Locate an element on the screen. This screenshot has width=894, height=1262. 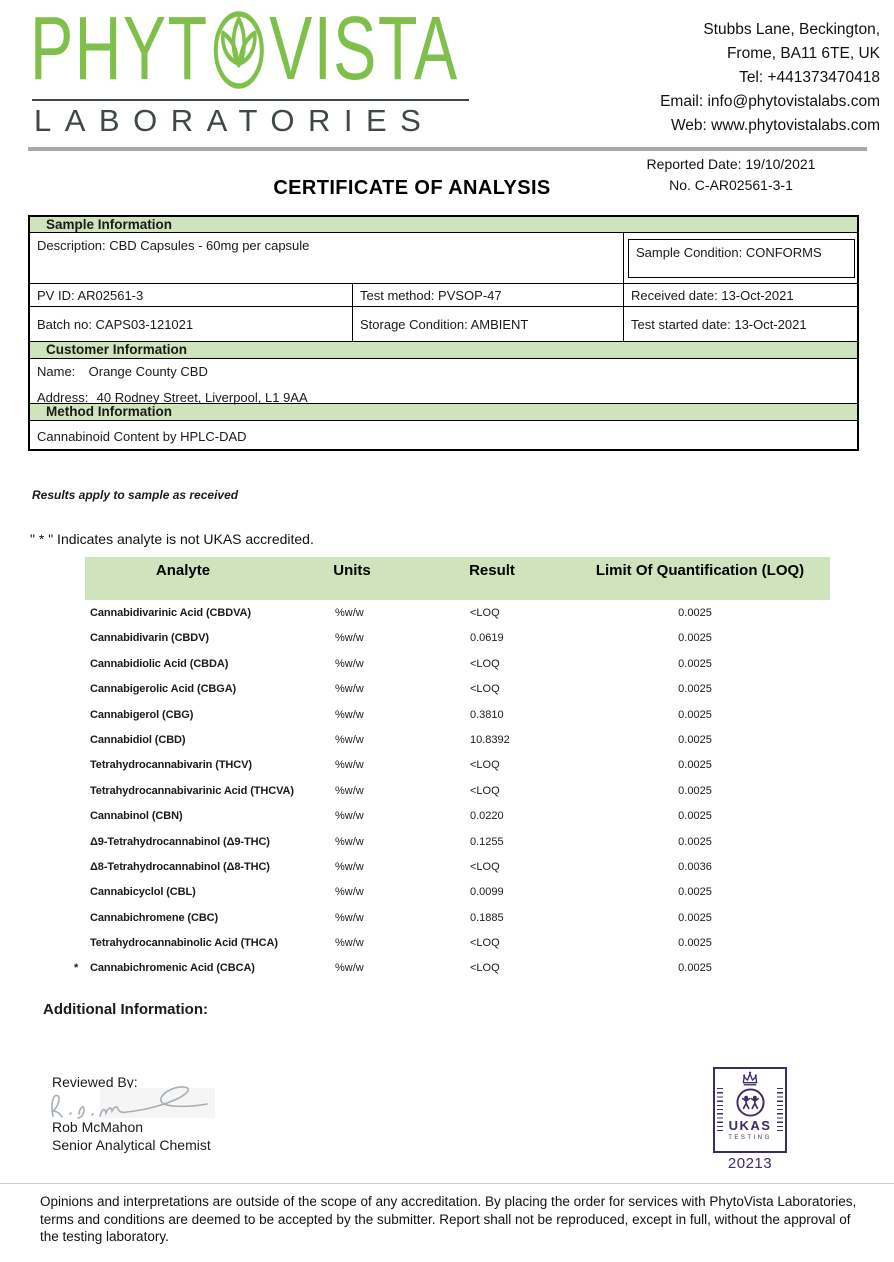
signer-title: Senior Analytical Chemist is located at coordinates (131, 1145).